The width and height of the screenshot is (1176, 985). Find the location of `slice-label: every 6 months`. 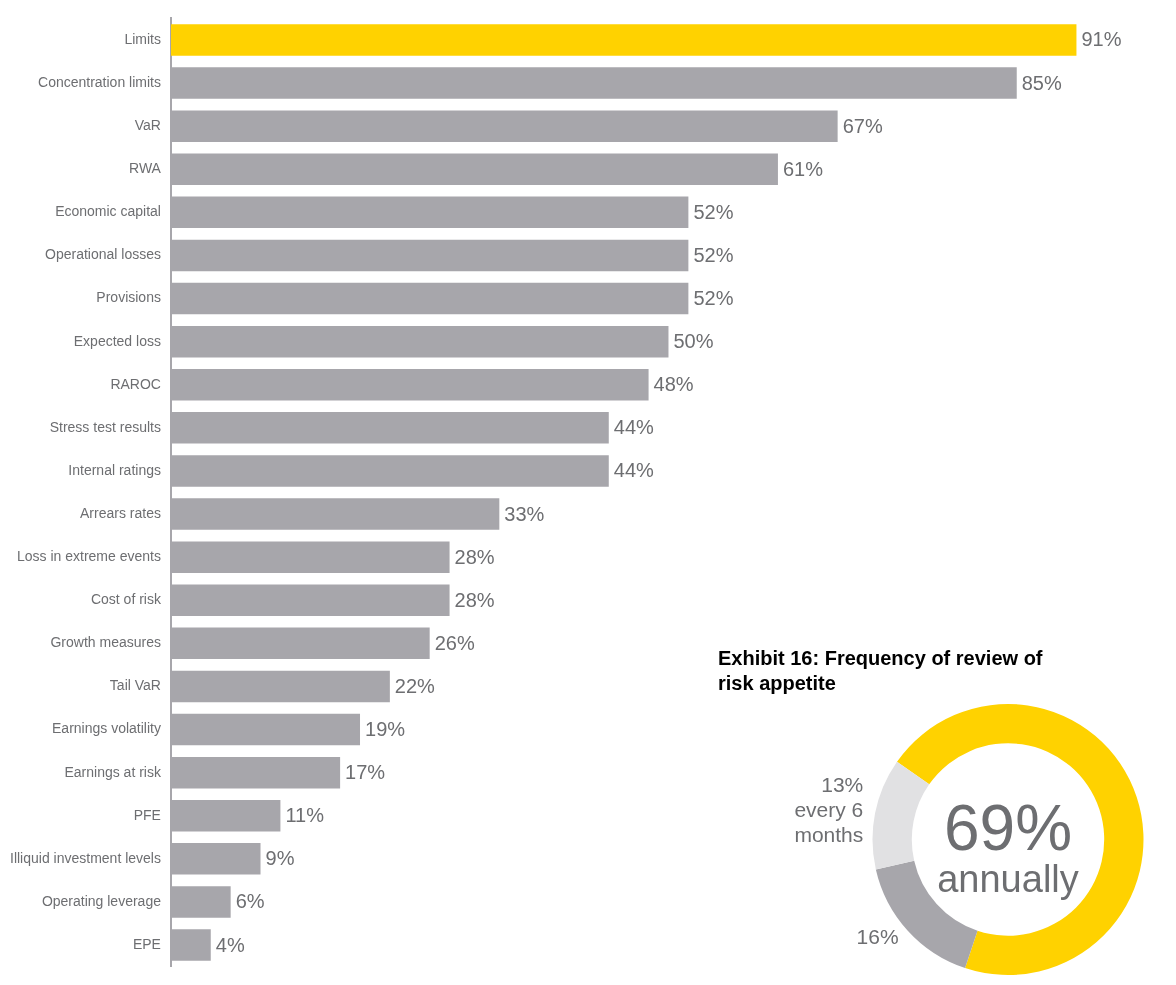

slice-label: every 6 months is located at coordinates (829, 821).